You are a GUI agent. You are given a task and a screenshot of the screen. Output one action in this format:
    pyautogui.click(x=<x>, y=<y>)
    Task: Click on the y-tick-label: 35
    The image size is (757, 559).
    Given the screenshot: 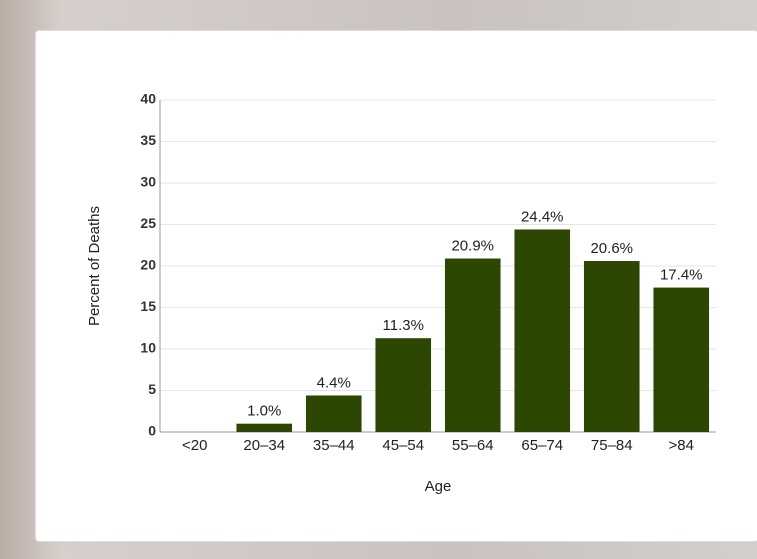 What is the action you would take?
    pyautogui.click(x=148, y=140)
    